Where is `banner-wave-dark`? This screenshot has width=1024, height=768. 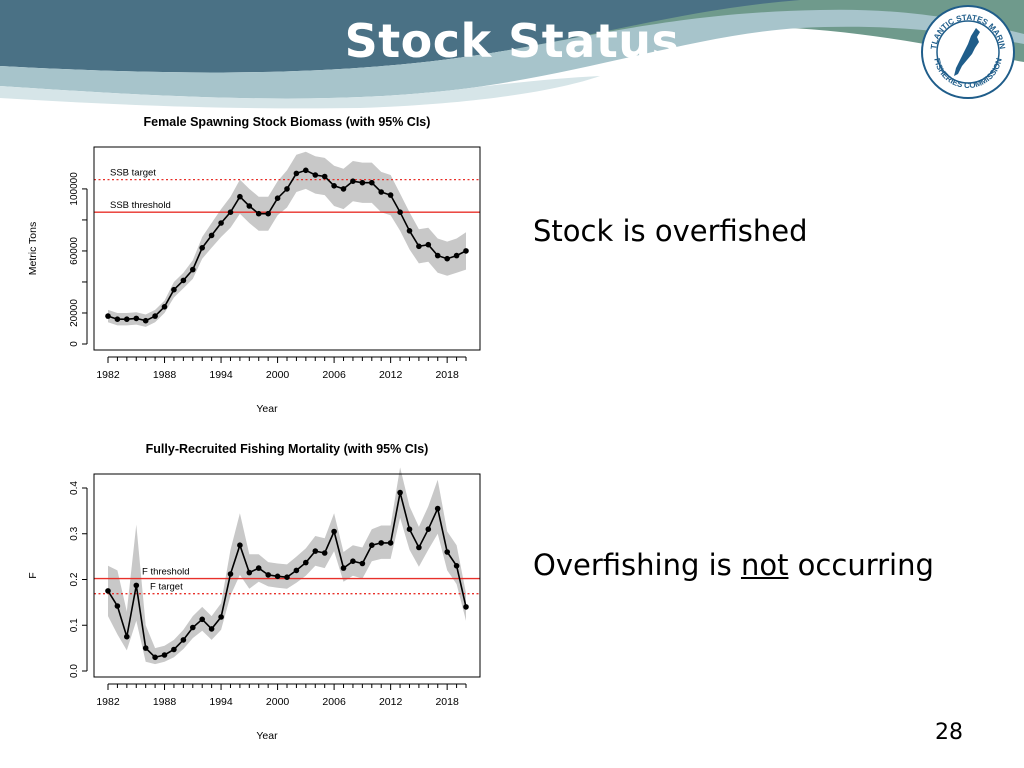
banner-wave-dark is located at coordinates (400, 36).